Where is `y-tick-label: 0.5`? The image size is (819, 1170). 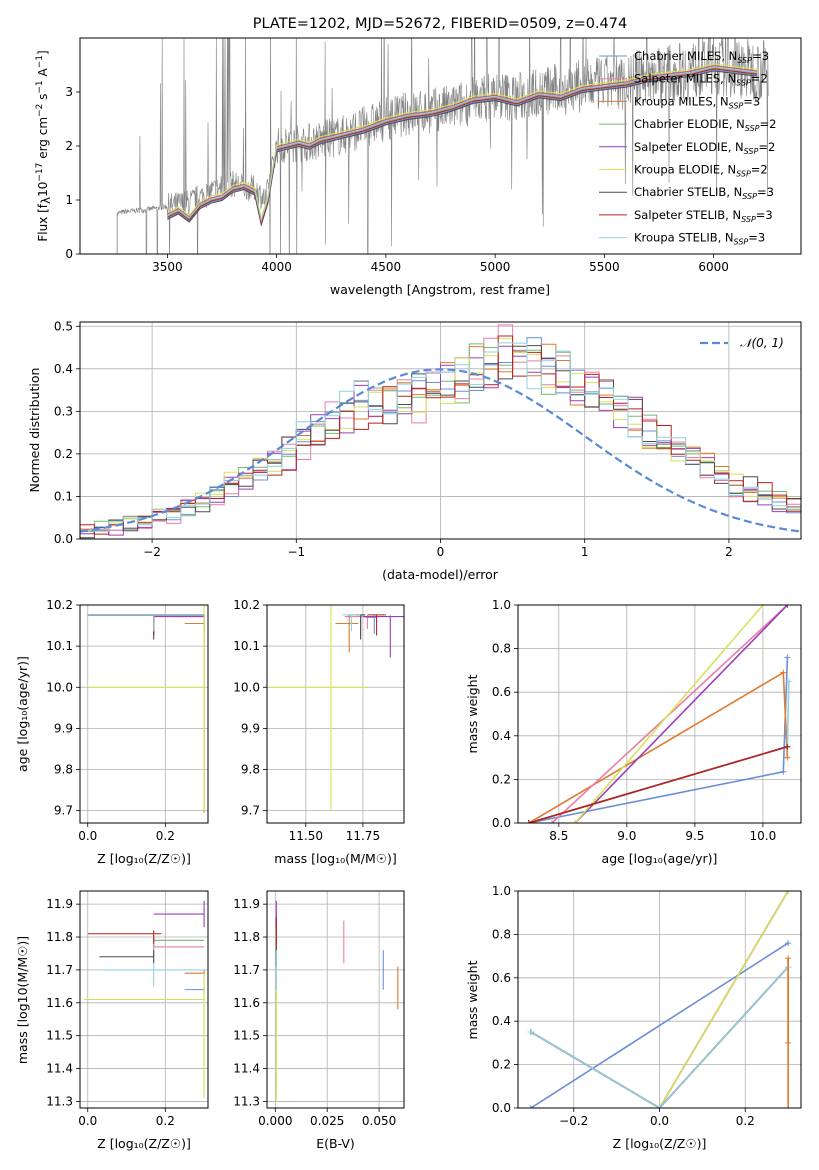 y-tick-label: 0.5 is located at coordinates (63, 326).